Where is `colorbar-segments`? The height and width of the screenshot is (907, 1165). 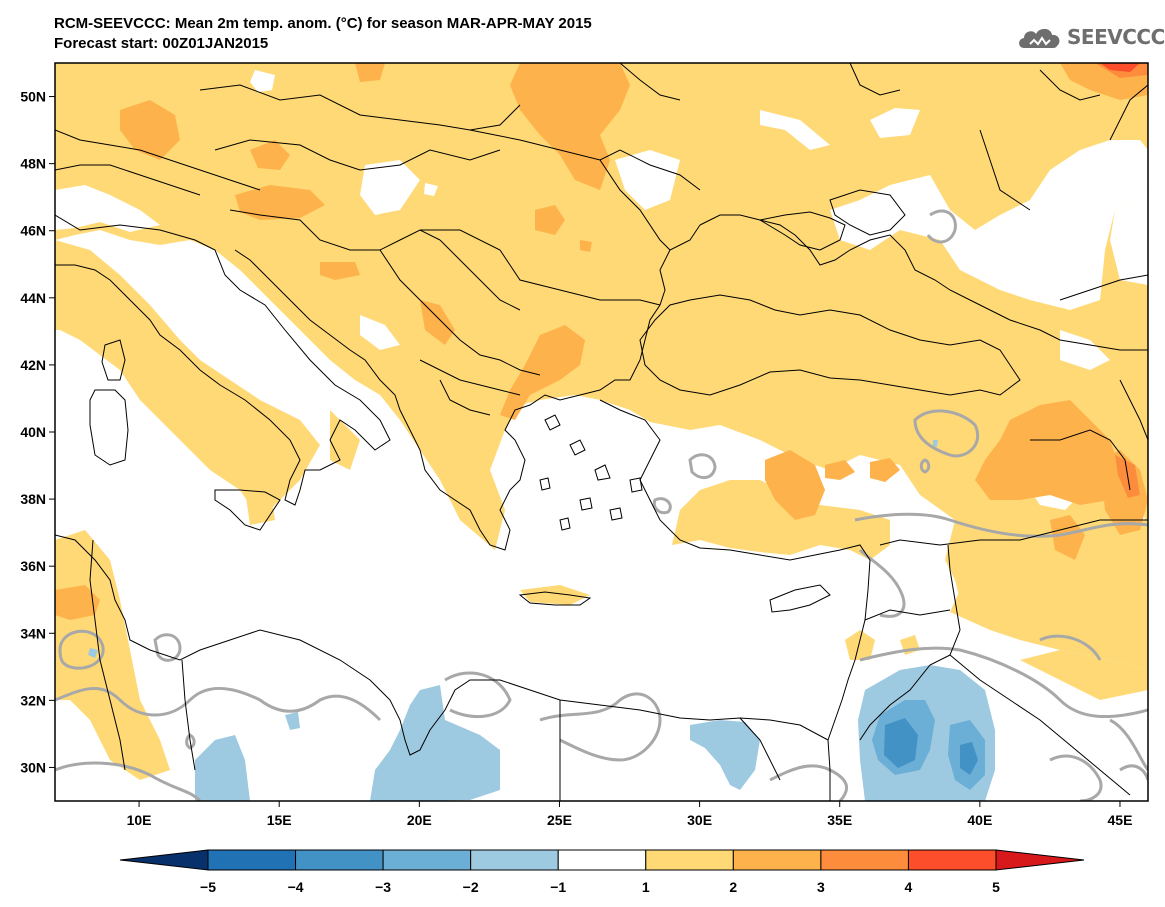 colorbar-segments is located at coordinates (602, 860).